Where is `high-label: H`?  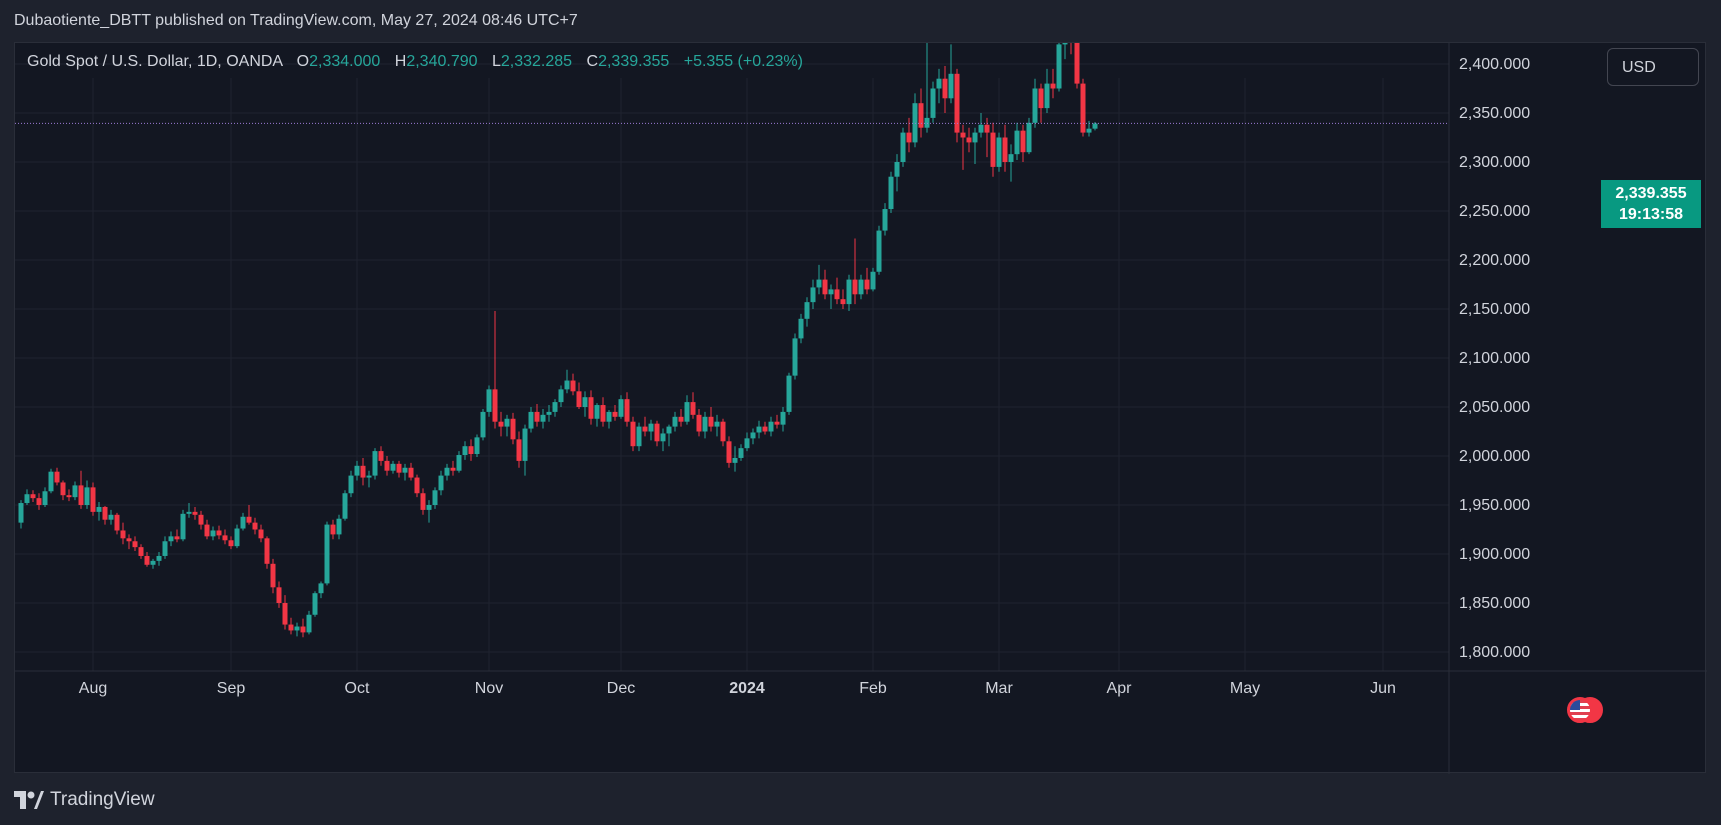 high-label: H is located at coordinates (400, 61).